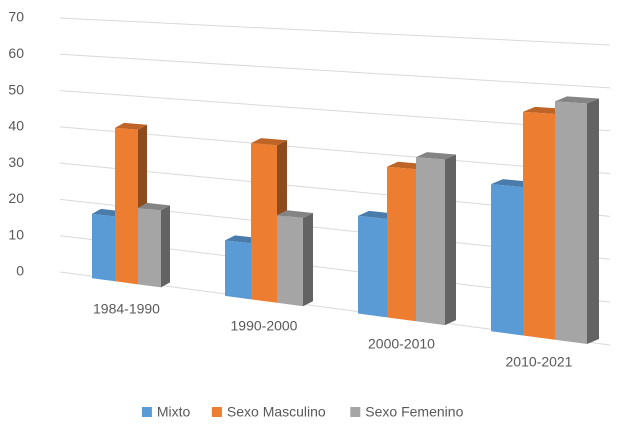 The width and height of the screenshot is (623, 429). I want to click on x-tick-label: 1984-1990, so click(126, 309).